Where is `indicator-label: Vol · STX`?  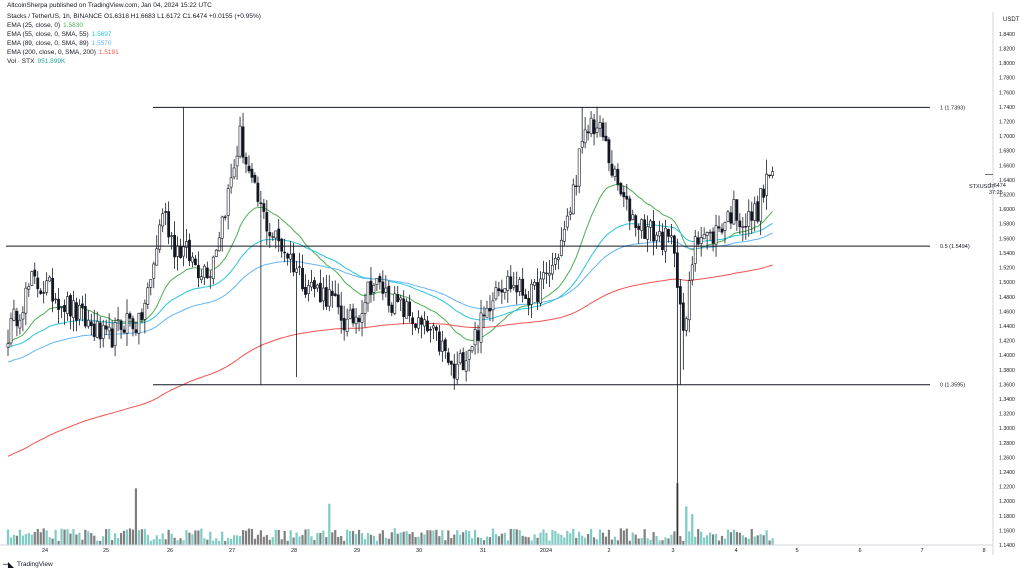 indicator-label: Vol · STX is located at coordinates (21, 61).